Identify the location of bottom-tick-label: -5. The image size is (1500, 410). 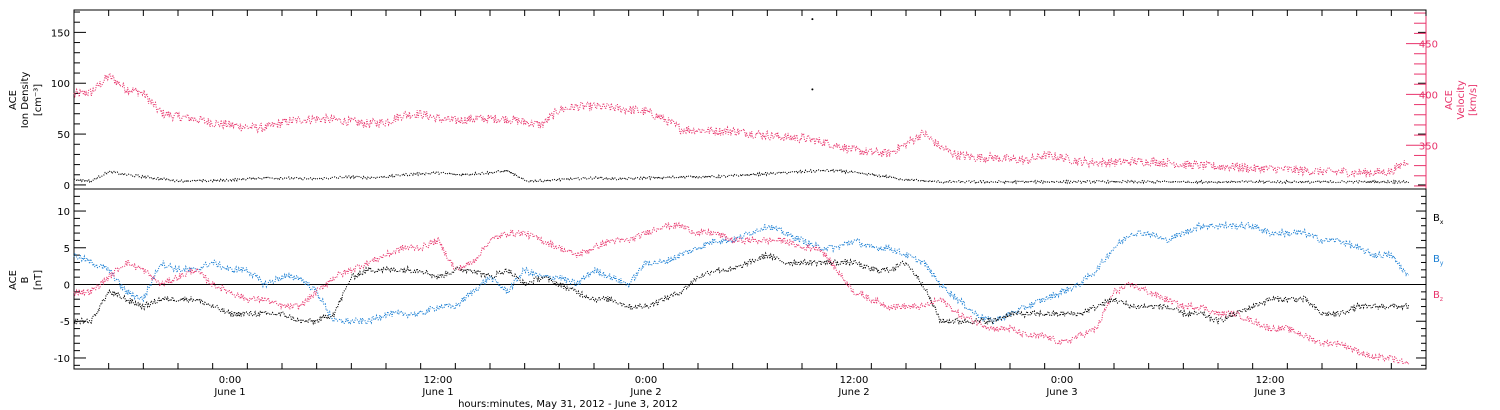
(65, 322).